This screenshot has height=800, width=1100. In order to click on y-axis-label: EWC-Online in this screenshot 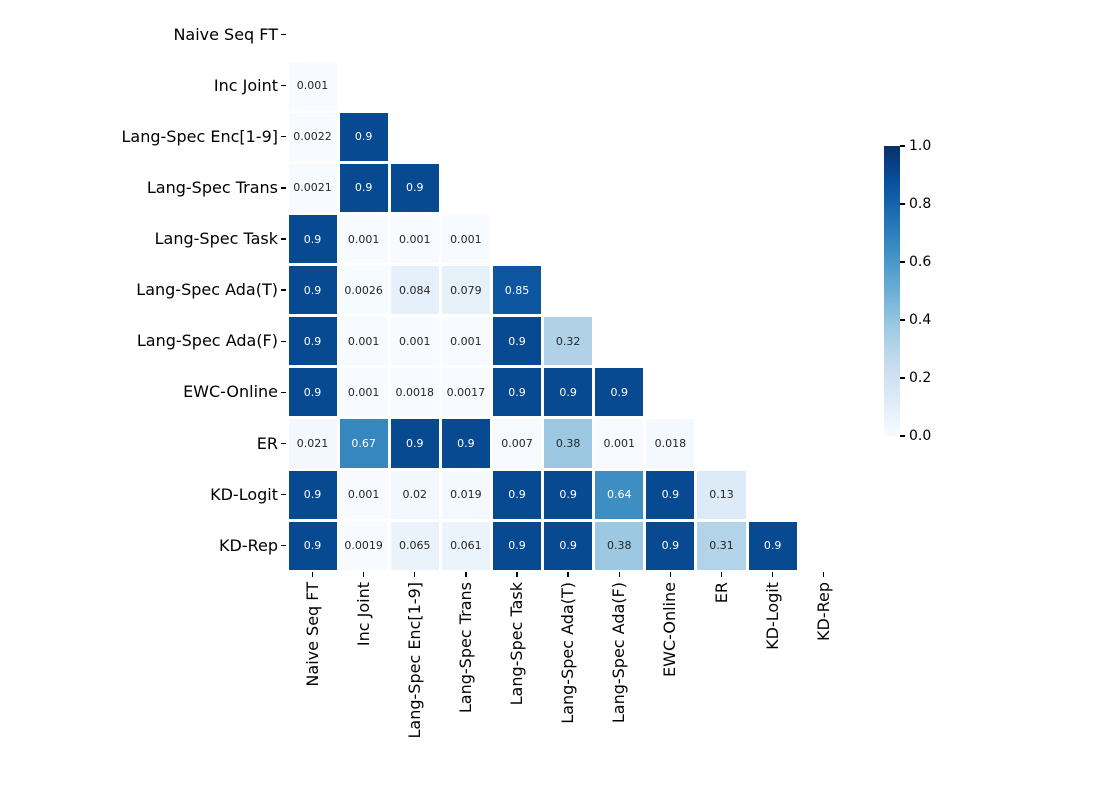, I will do `click(230, 392)`.